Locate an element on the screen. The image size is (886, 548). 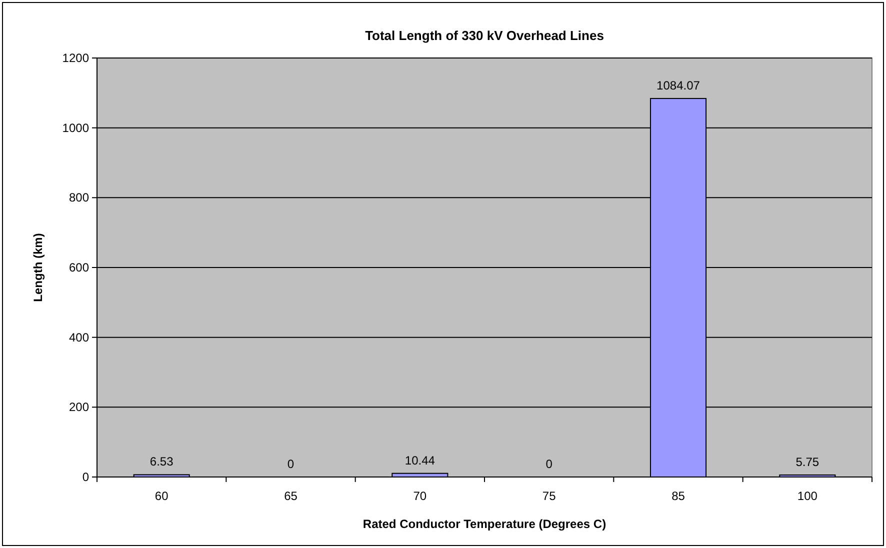
x-tick-label: 60 is located at coordinates (161, 496).